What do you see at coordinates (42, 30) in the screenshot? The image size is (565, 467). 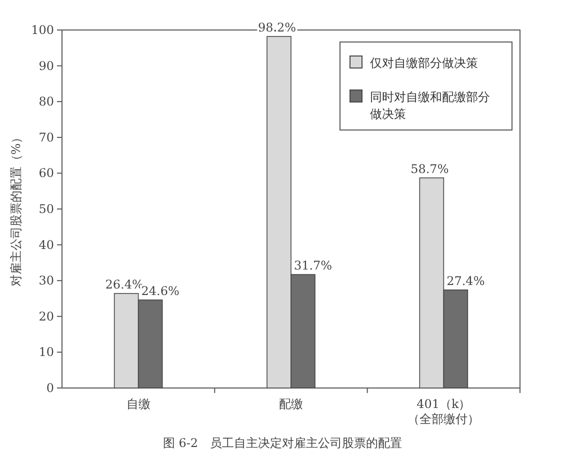 I see `y-tick-label: 100` at bounding box center [42, 30].